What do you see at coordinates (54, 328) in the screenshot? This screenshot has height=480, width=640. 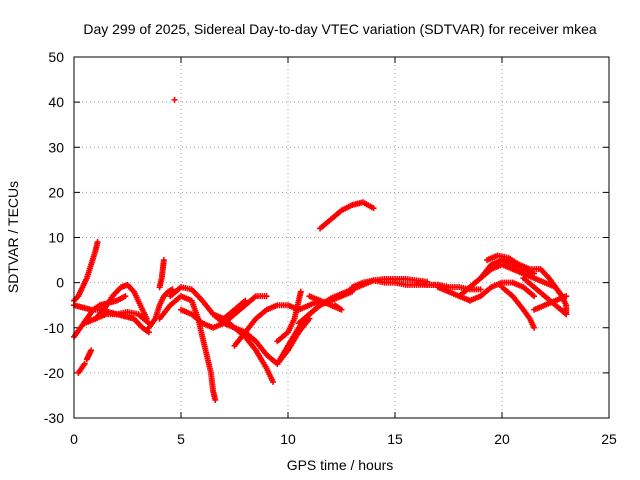 I see `y-tick-label: -10` at bounding box center [54, 328].